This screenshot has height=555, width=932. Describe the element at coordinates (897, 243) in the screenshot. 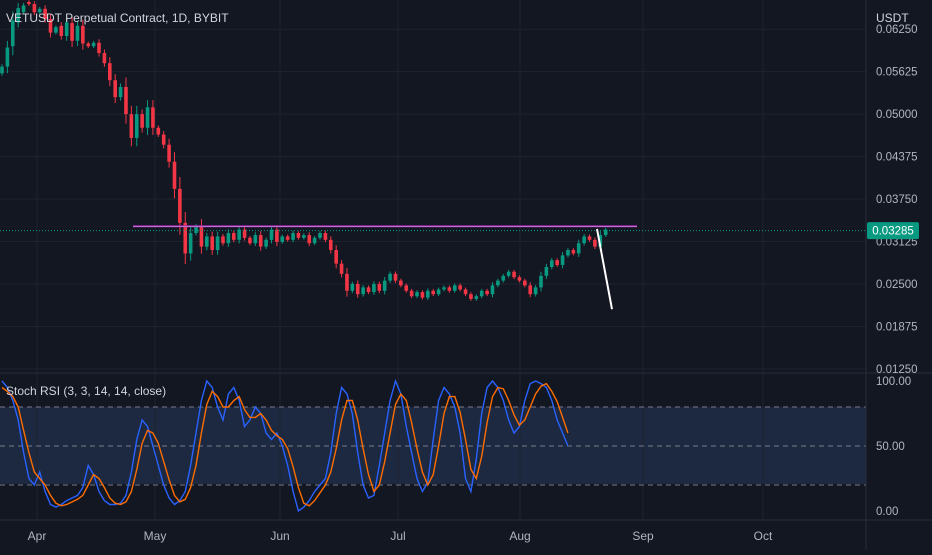

I see `price-tick-label: 0.03125` at that location.